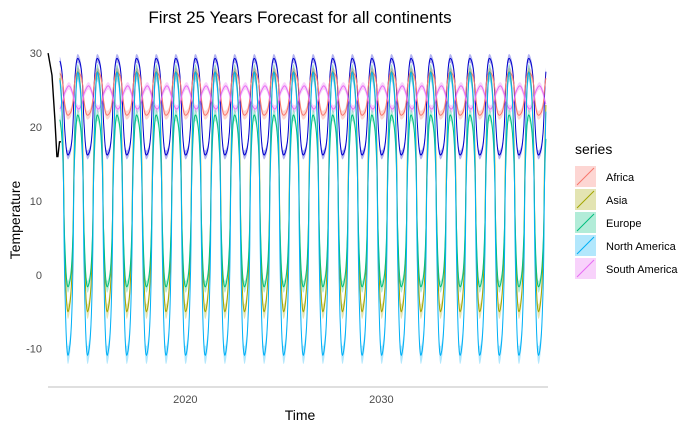 This screenshot has height=432, width=700. I want to click on legend-item-africa: Africa, so click(605, 176).